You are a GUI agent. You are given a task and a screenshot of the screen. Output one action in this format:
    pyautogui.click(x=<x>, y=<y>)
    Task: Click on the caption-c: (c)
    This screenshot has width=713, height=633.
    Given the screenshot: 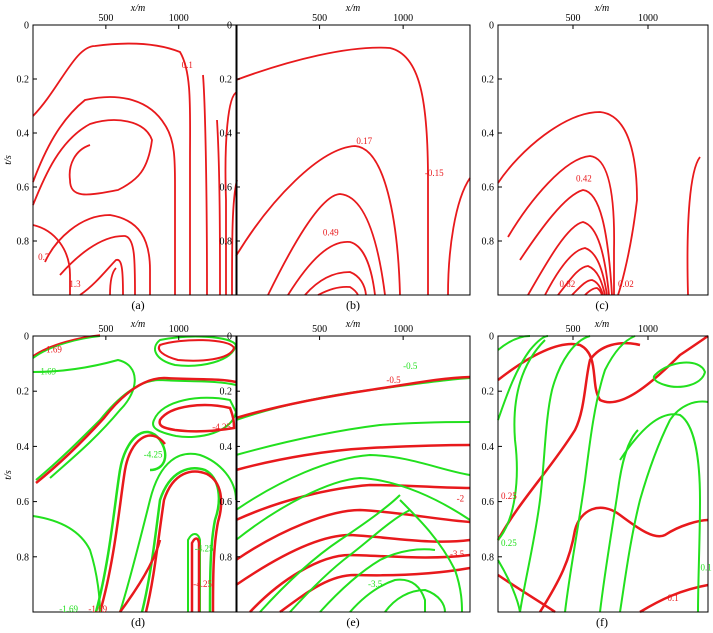 What is the action you would take?
    pyautogui.click(x=601, y=305)
    